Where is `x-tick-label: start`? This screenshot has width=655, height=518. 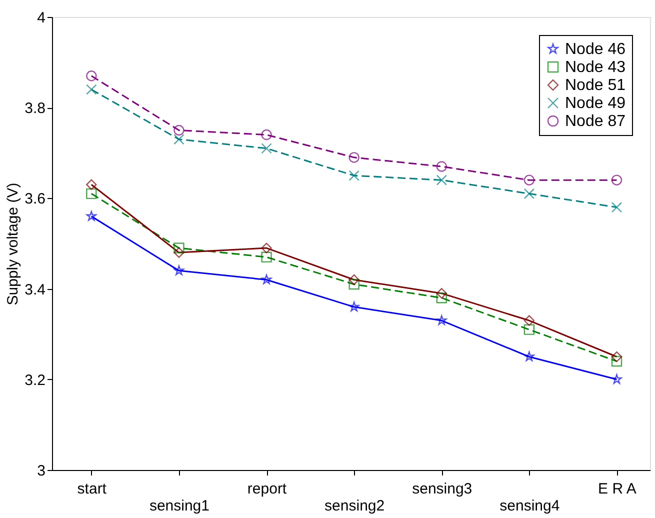 x-tick-label: start is located at coordinates (92, 489).